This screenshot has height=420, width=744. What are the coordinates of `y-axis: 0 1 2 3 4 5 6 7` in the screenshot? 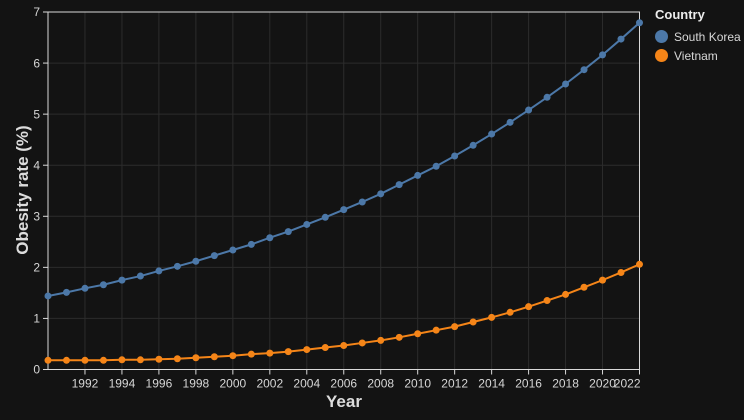 It's located at (40, 191).